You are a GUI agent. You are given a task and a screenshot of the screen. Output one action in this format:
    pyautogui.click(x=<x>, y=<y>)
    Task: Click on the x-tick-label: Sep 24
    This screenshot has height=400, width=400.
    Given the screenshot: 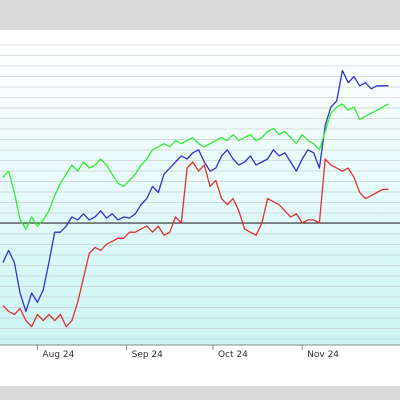 What is the action you would take?
    pyautogui.click(x=148, y=355)
    